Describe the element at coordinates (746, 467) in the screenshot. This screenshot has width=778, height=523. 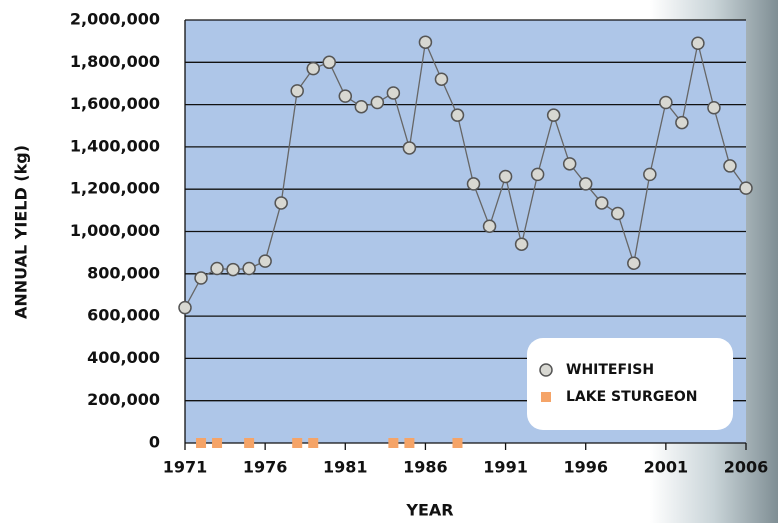
I see `x-tick-label: 2006` at that location.